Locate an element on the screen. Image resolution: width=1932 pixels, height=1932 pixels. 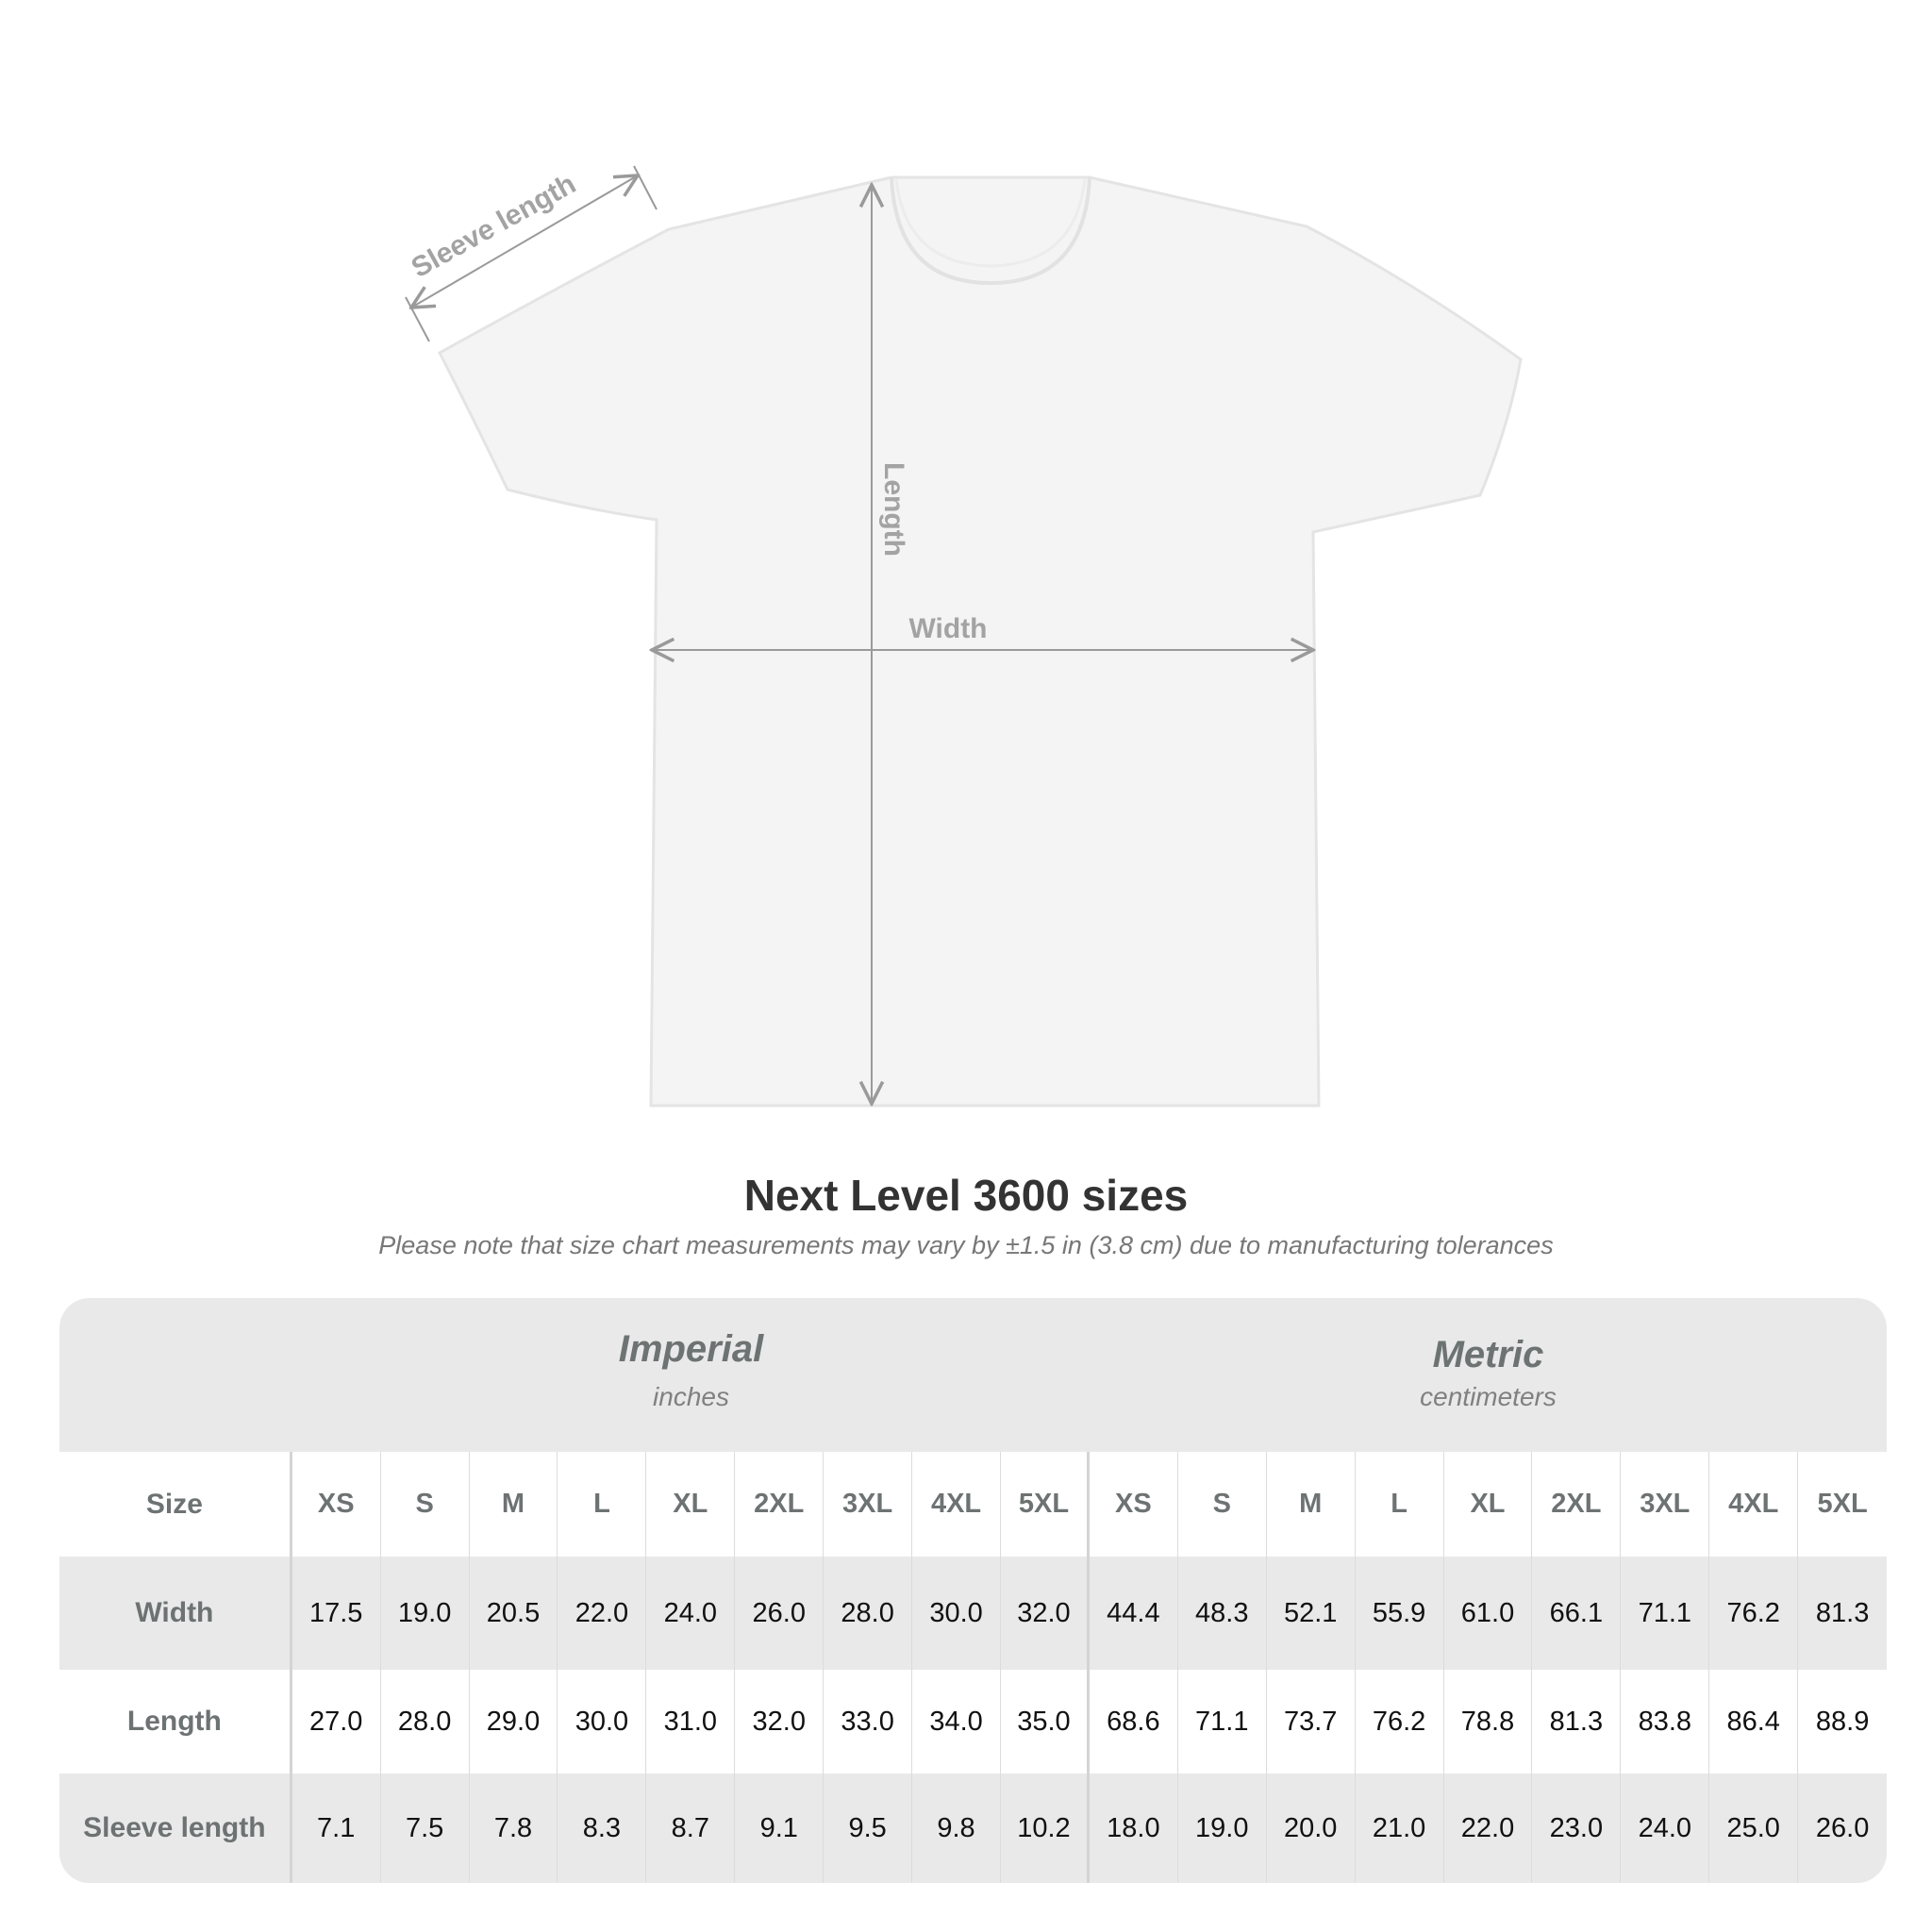
value-cell: 83.8 is located at coordinates (1665, 1722).